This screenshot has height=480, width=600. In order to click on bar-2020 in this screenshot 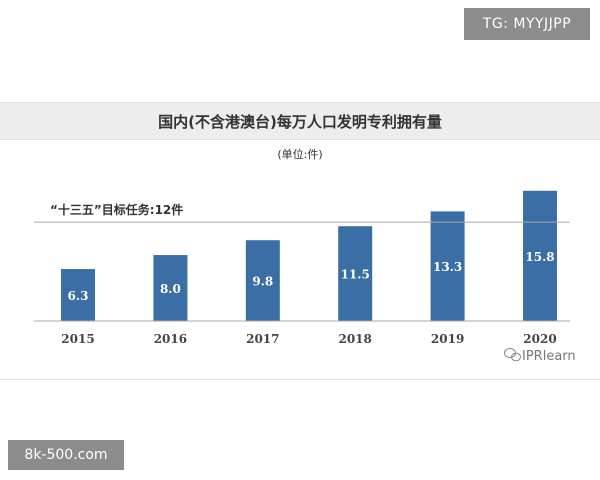, I will do `click(540, 255)`.